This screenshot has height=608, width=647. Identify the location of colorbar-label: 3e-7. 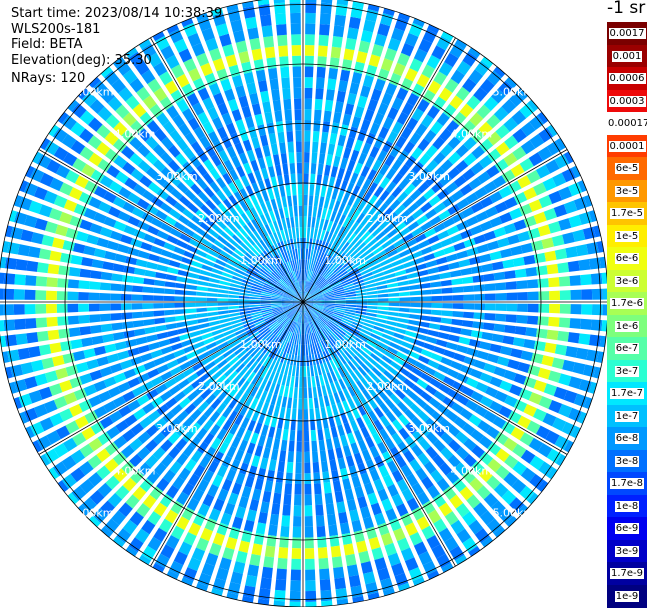
(627, 371).